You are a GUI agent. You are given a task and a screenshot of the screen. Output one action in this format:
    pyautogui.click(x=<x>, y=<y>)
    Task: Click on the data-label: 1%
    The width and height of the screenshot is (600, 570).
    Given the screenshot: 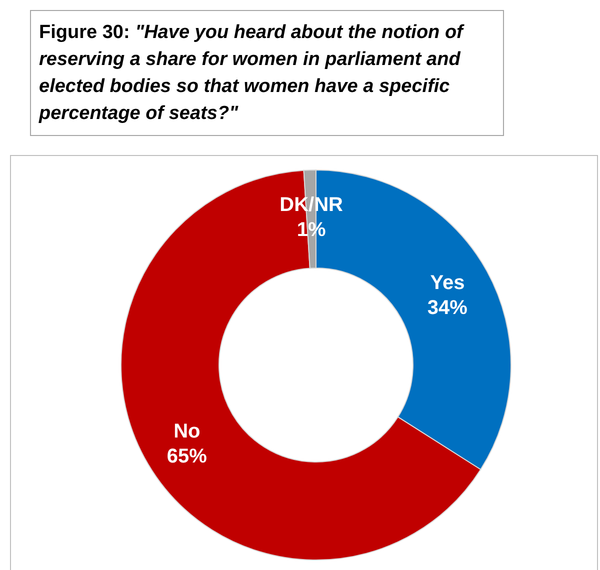 What is the action you would take?
    pyautogui.click(x=311, y=230)
    